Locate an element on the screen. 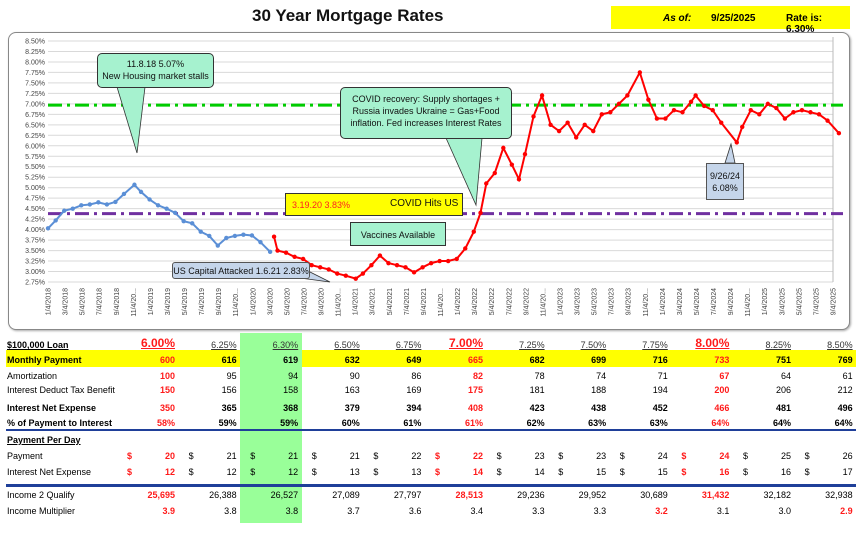  cell-rate: 6.00% is located at coordinates (157, 343).